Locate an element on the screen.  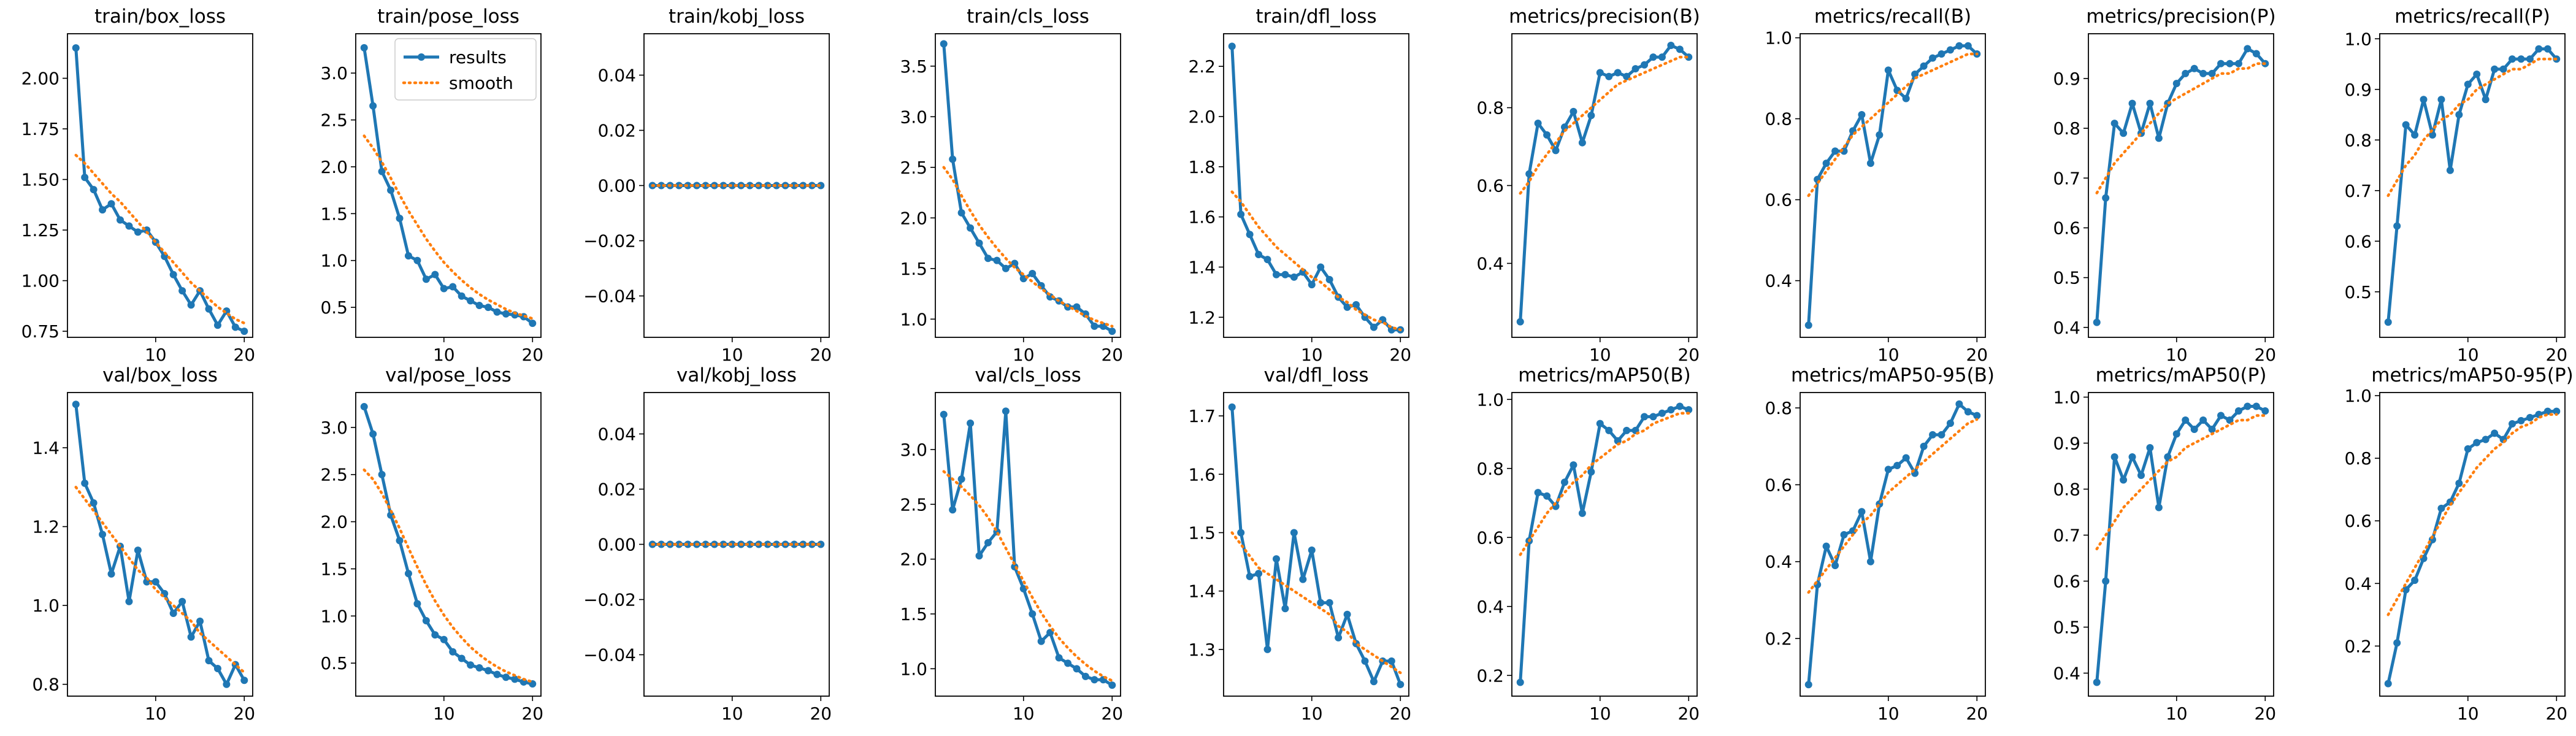
chart-panel: val/box_loss 0.8 1.0 1.2 1.4 10 20 is located at coordinates (143, 544).